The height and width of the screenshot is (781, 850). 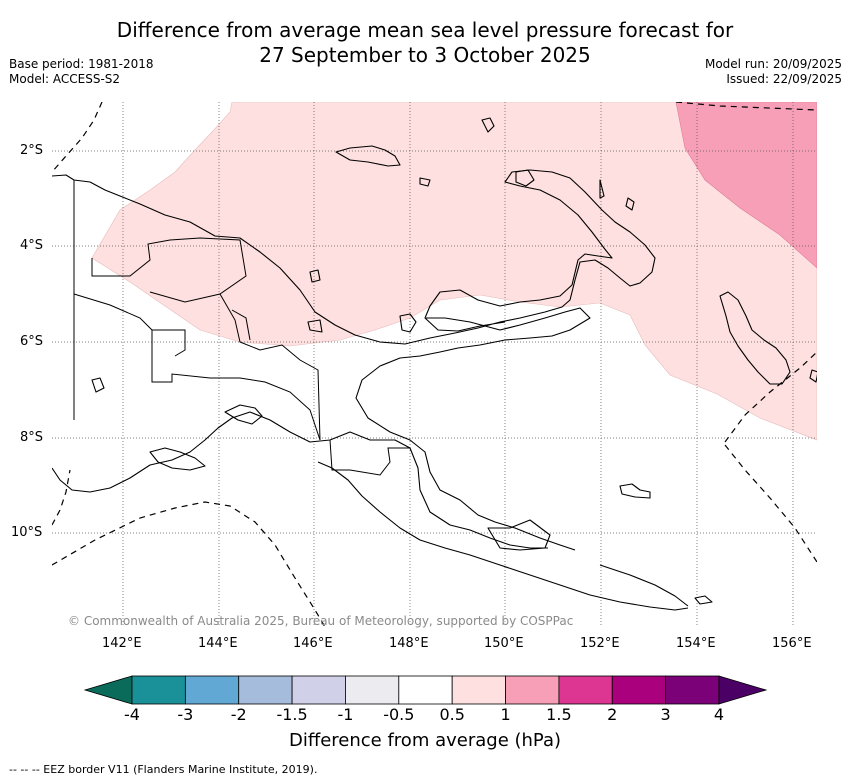 What do you see at coordinates (746, 185) in the screenshot?
I see `anomaly-region-pink` at bounding box center [746, 185].